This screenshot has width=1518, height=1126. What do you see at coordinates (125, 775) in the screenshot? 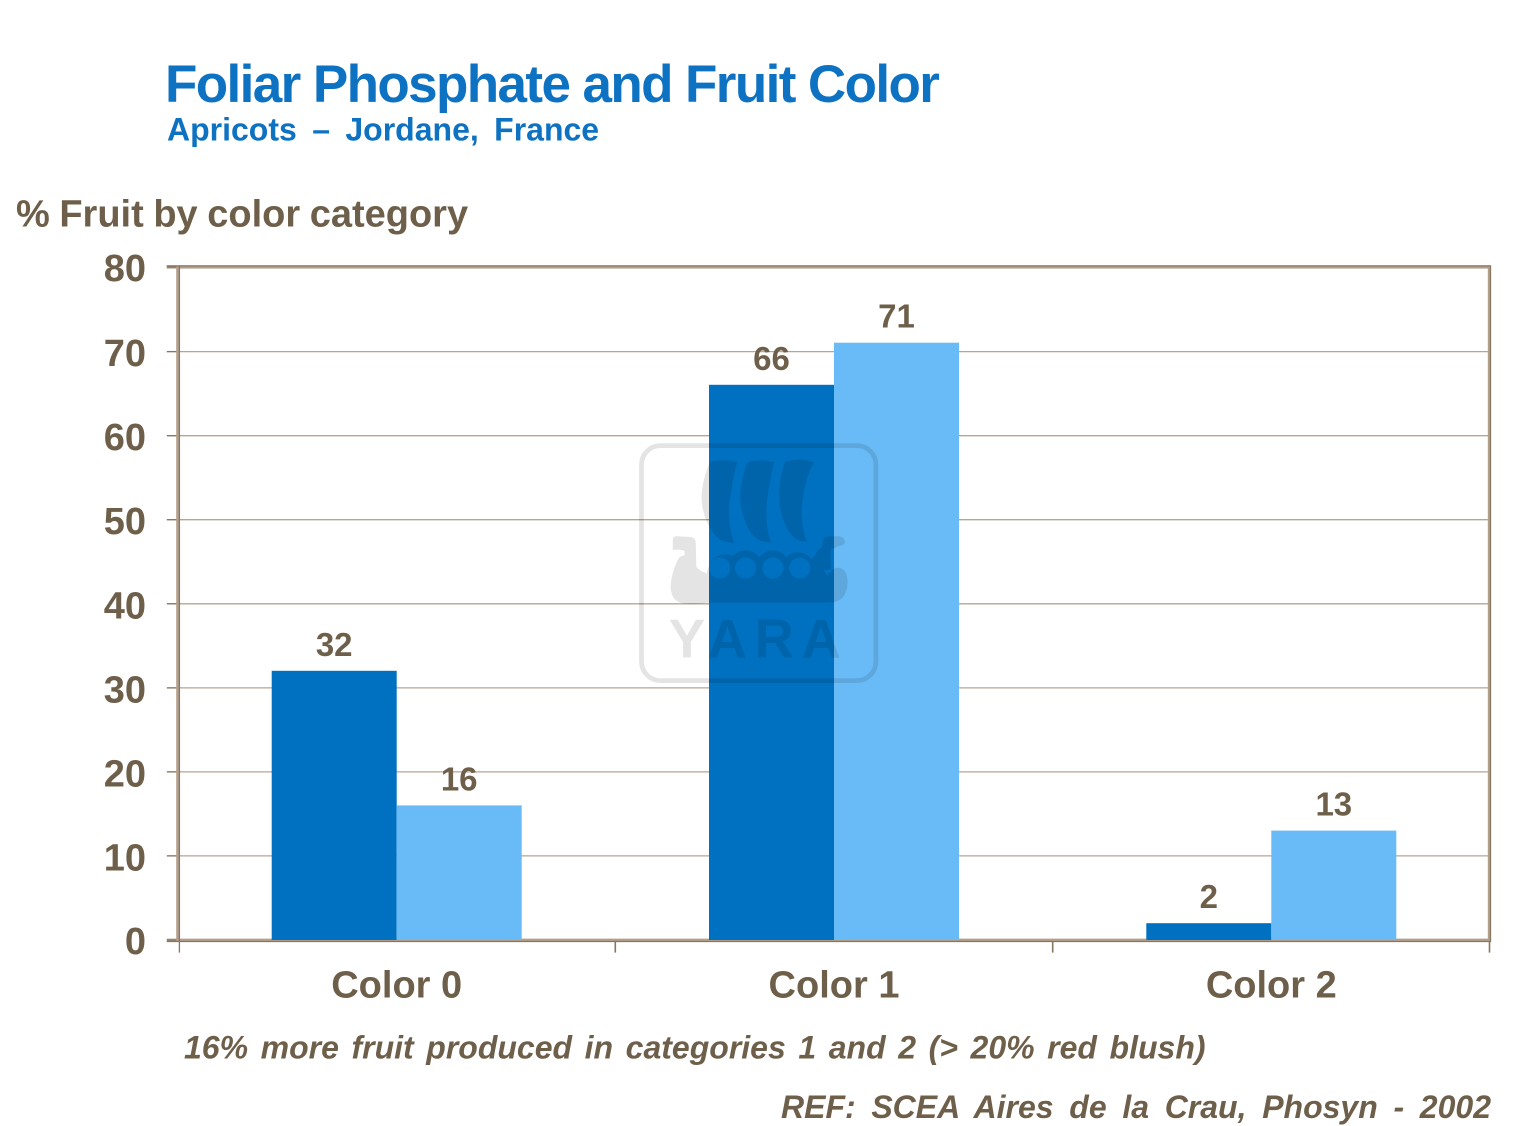
I see `svg-text: 20` at bounding box center [125, 775].